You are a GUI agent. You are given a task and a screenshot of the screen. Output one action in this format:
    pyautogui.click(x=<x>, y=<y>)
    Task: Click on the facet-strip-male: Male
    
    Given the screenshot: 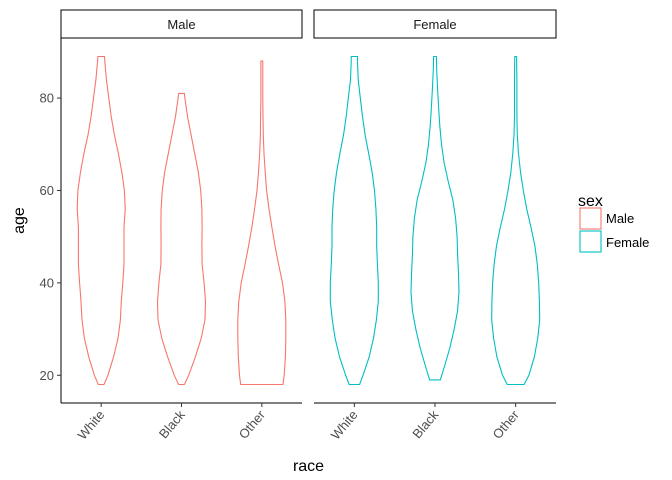 What is the action you would take?
    pyautogui.click(x=181, y=24)
    